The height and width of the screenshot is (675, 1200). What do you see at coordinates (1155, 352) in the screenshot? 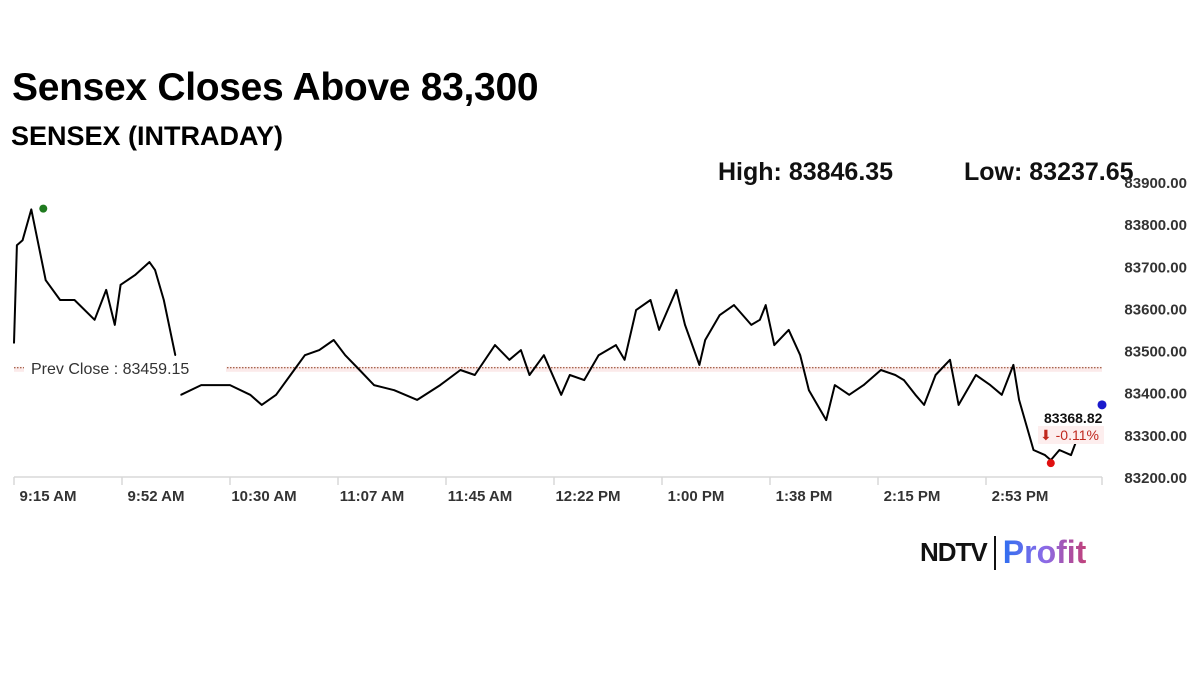
I see `y-tick-label: 83500.00` at bounding box center [1155, 352].